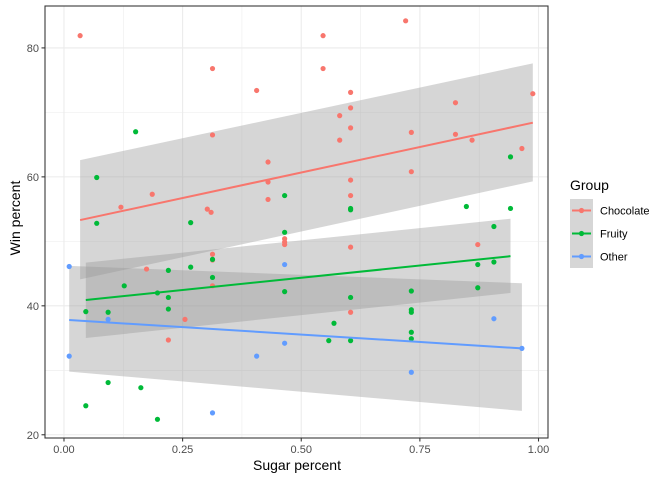  Describe the element at coordinates (15, 218) in the screenshot. I see `y-axis-title: Win percent` at that location.